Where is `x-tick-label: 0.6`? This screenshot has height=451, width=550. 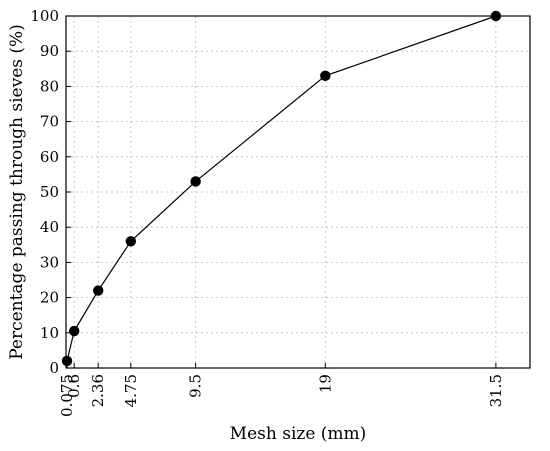 x-tick-label: 0.6 is located at coordinates (74, 386).